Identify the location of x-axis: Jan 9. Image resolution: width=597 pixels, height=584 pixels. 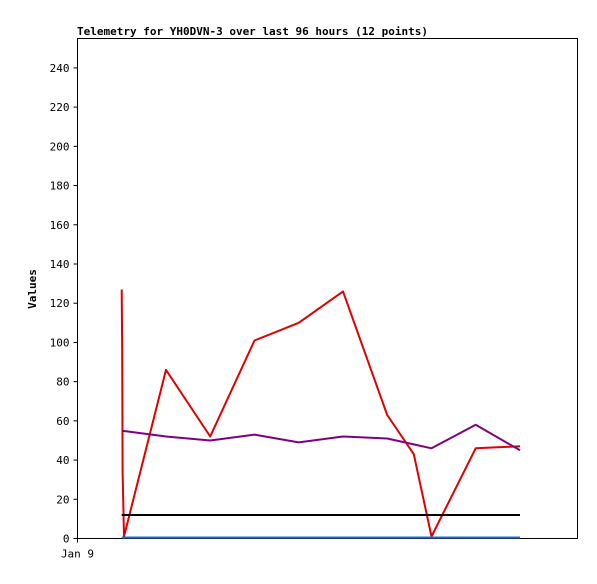
(77, 549).